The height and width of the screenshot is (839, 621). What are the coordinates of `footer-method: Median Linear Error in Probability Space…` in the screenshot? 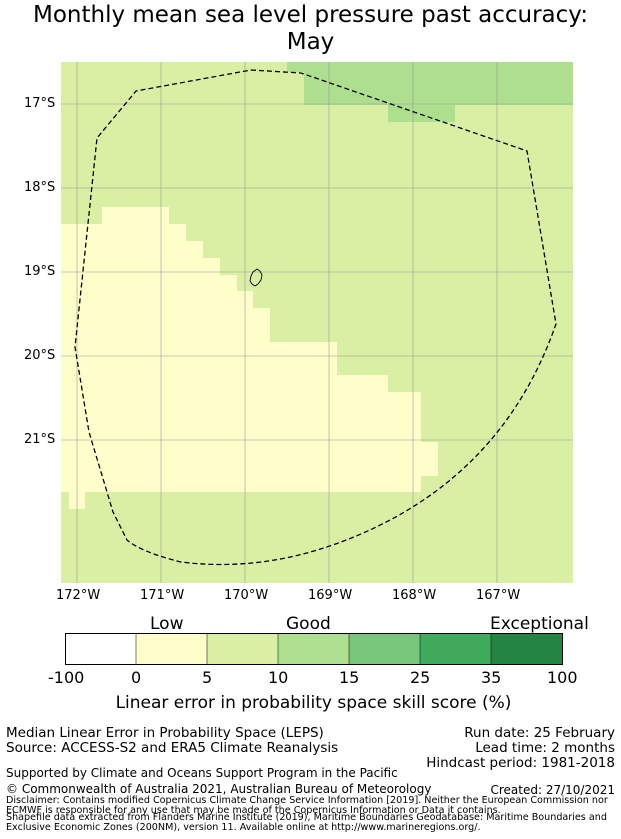 It's located at (165, 733).